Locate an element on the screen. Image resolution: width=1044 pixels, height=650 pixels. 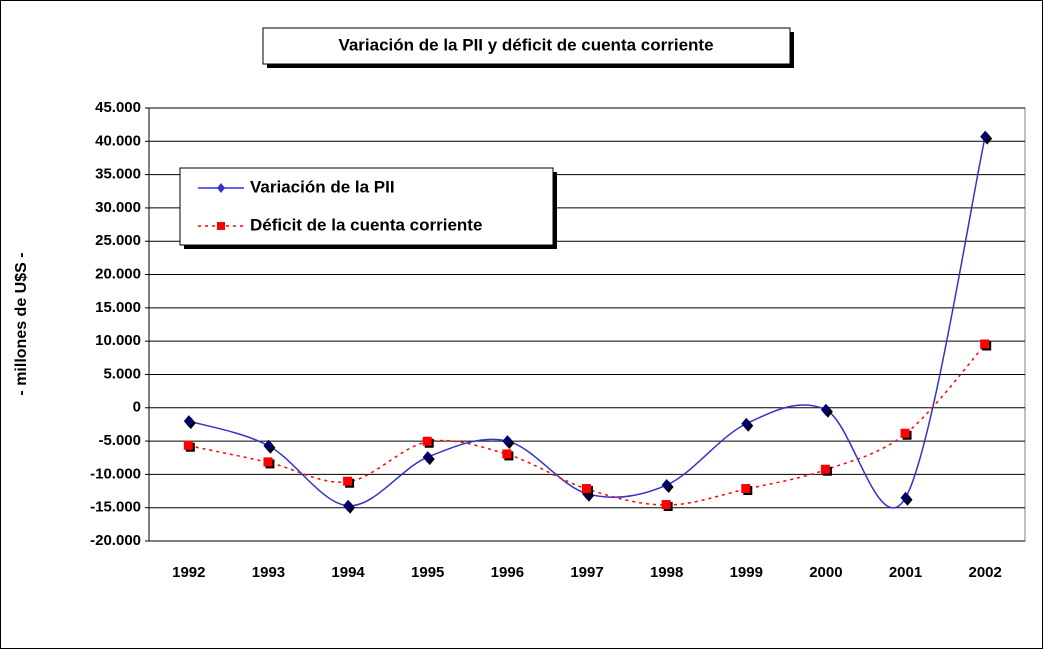
legend-label: Variación de la PII is located at coordinates (322, 186).